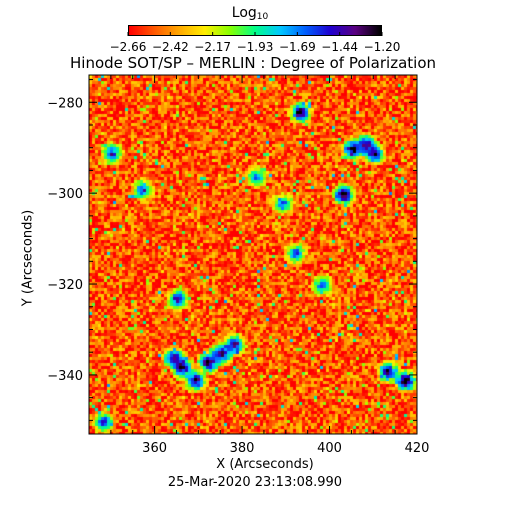 This screenshot has width=506, height=512. Describe the element at coordinates (255, 482) in the screenshot. I see `timestamp: 25-Mar-2020 23:13:08.990` at that location.